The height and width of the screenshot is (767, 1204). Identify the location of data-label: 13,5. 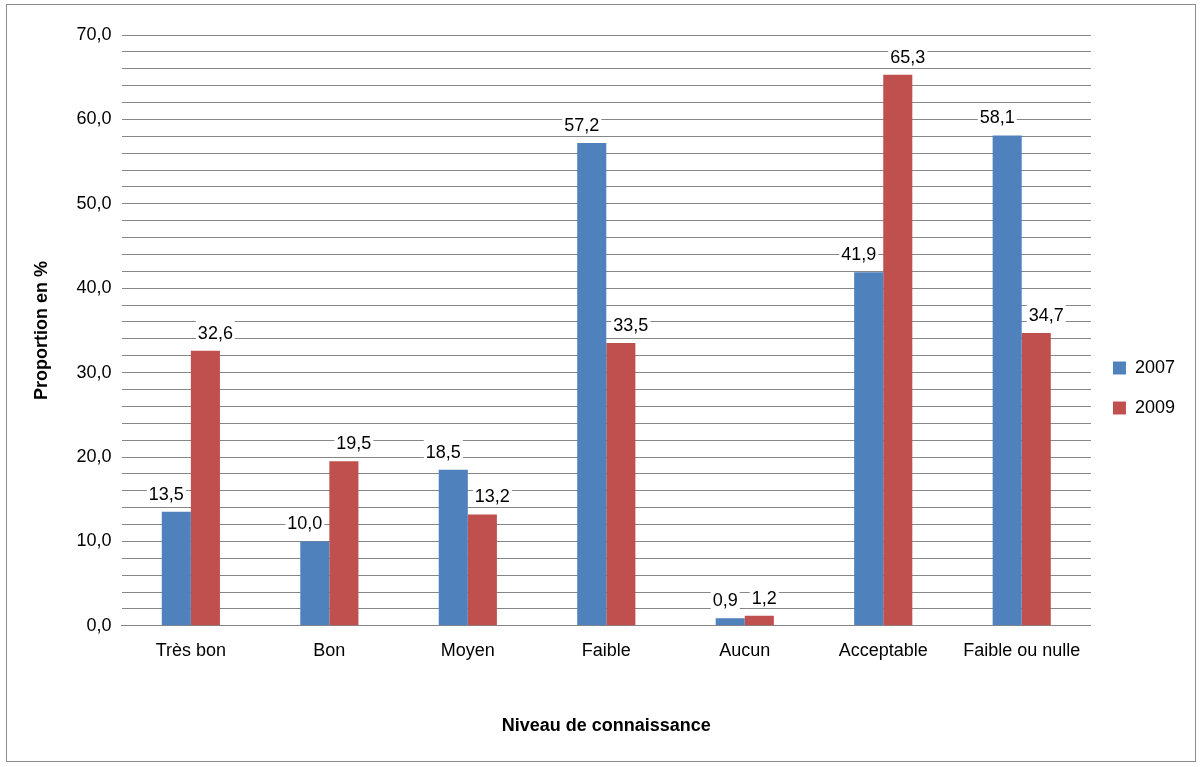
(166, 493).